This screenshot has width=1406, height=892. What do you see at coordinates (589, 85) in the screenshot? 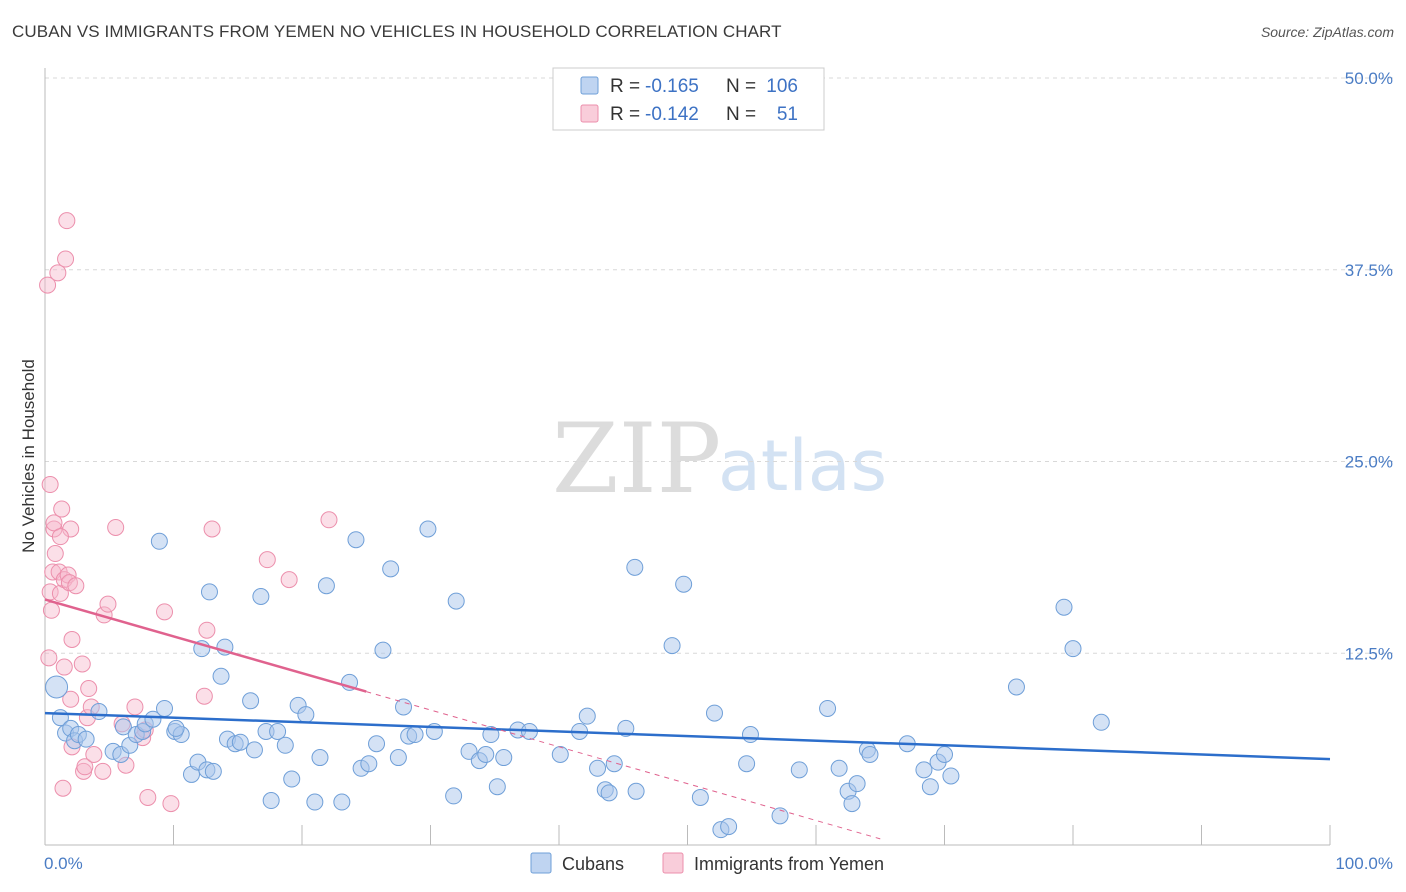
I see `legend-swatch-cubans` at bounding box center [589, 85].